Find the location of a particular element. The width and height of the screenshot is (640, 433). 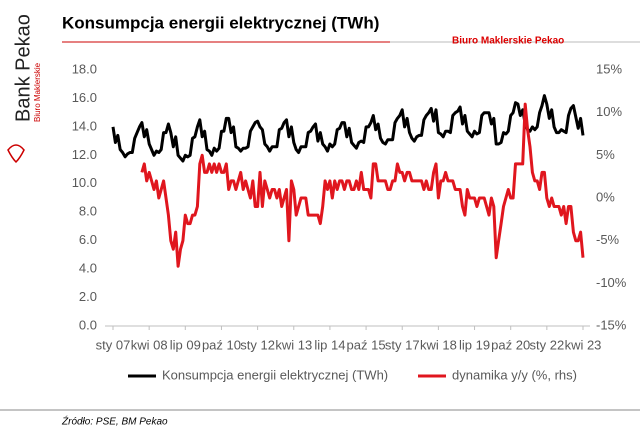

x-tick-label: paź 20 is located at coordinates (510, 344).